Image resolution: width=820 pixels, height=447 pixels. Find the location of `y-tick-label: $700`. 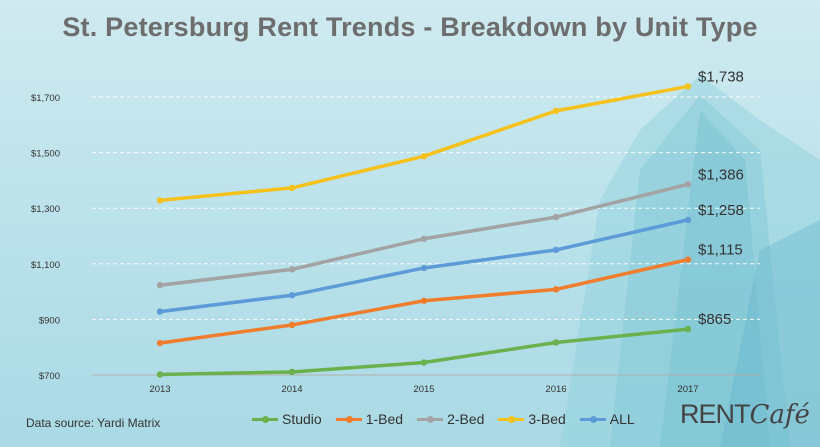

y-tick-label: $700 is located at coordinates (49, 376).